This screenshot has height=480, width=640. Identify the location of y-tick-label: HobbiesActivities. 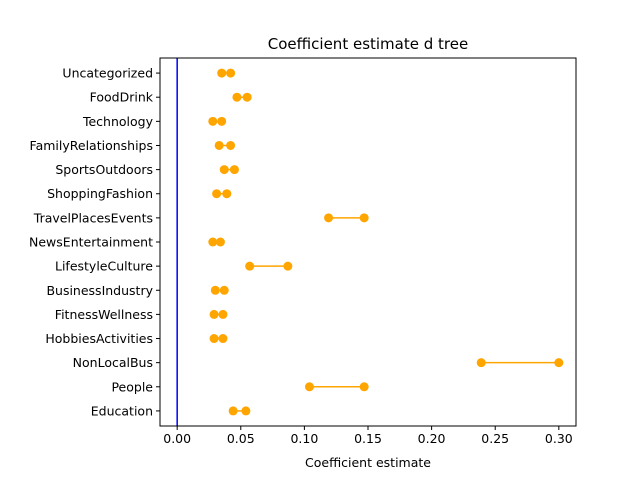
(99, 338).